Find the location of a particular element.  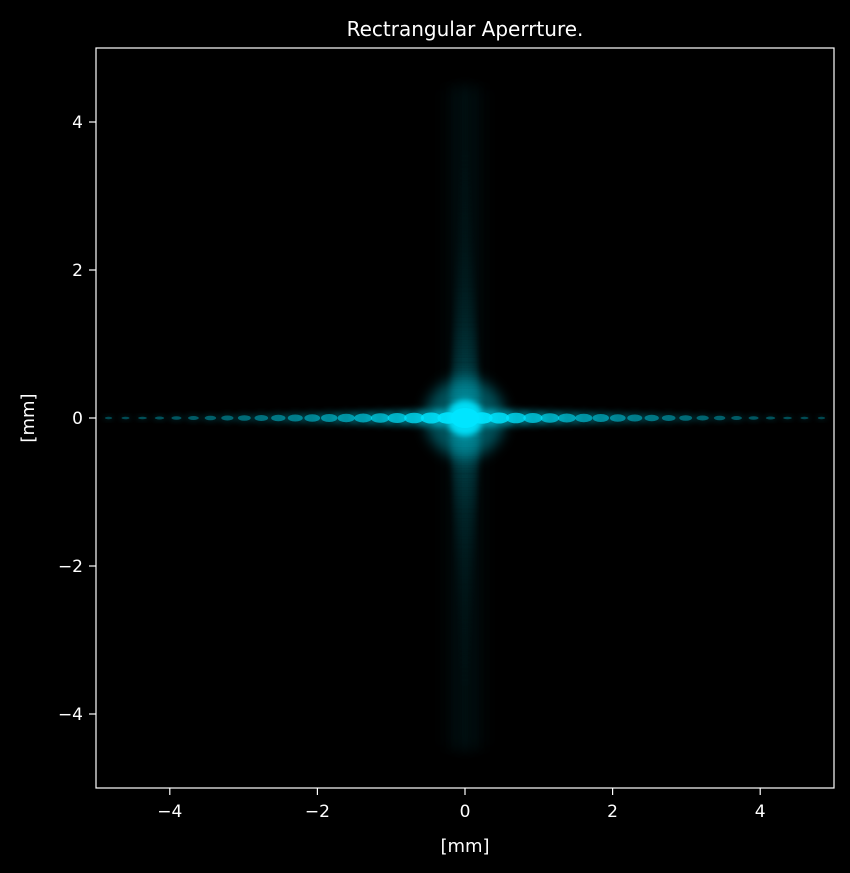

y-tick-label: 4 is located at coordinates (77, 123).